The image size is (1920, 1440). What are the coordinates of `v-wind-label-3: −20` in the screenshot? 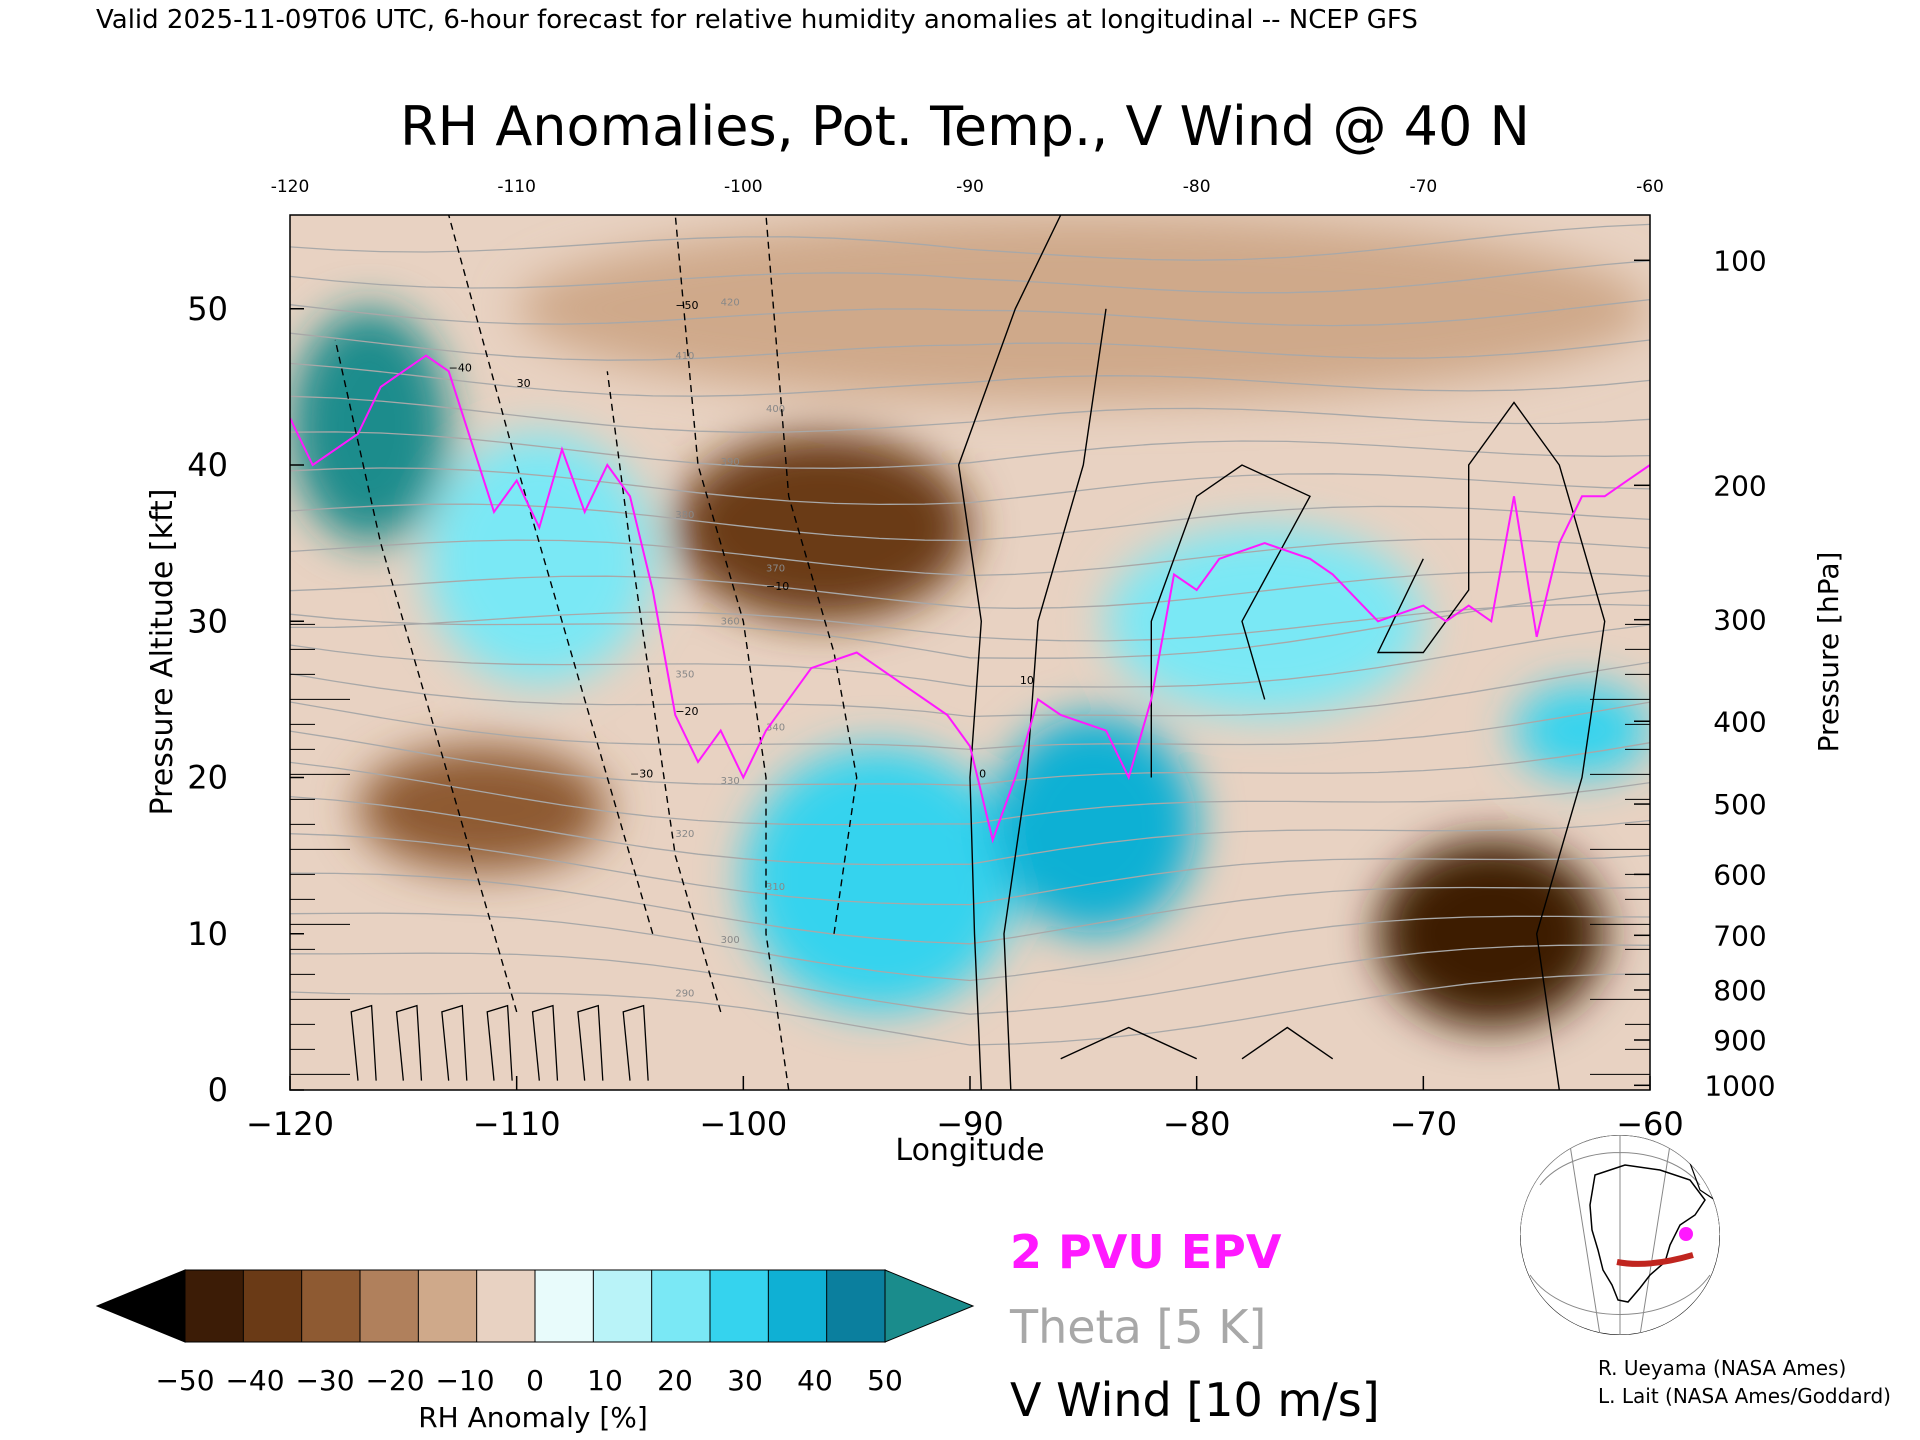 It's located at (686, 711).